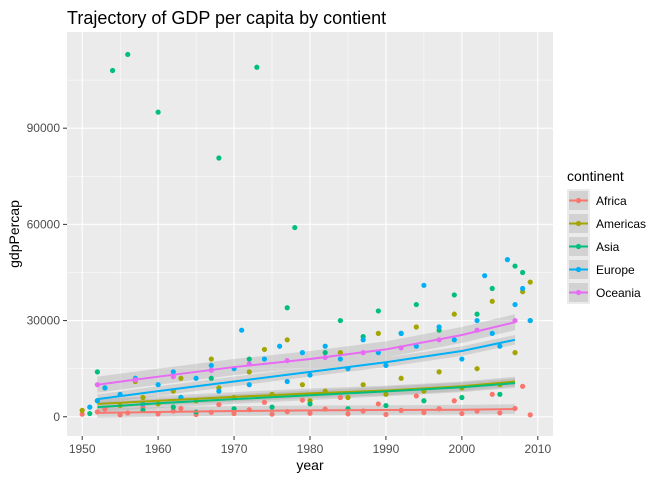 This screenshot has height=480, width=672. I want to click on y-tick-label: 90000, so click(44, 128).